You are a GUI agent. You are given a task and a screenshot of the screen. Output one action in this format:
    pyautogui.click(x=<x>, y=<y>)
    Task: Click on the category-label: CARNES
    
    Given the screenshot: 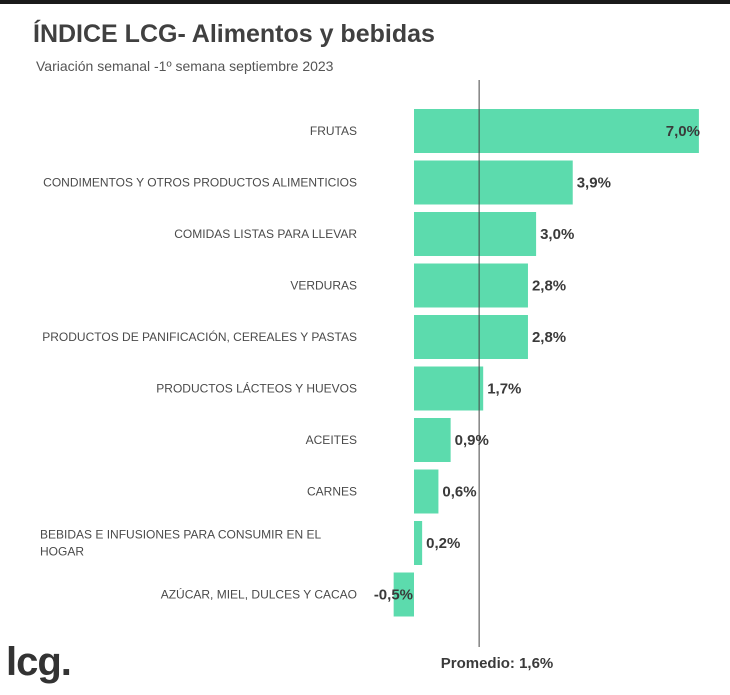 What is the action you would take?
    pyautogui.click(x=332, y=492)
    